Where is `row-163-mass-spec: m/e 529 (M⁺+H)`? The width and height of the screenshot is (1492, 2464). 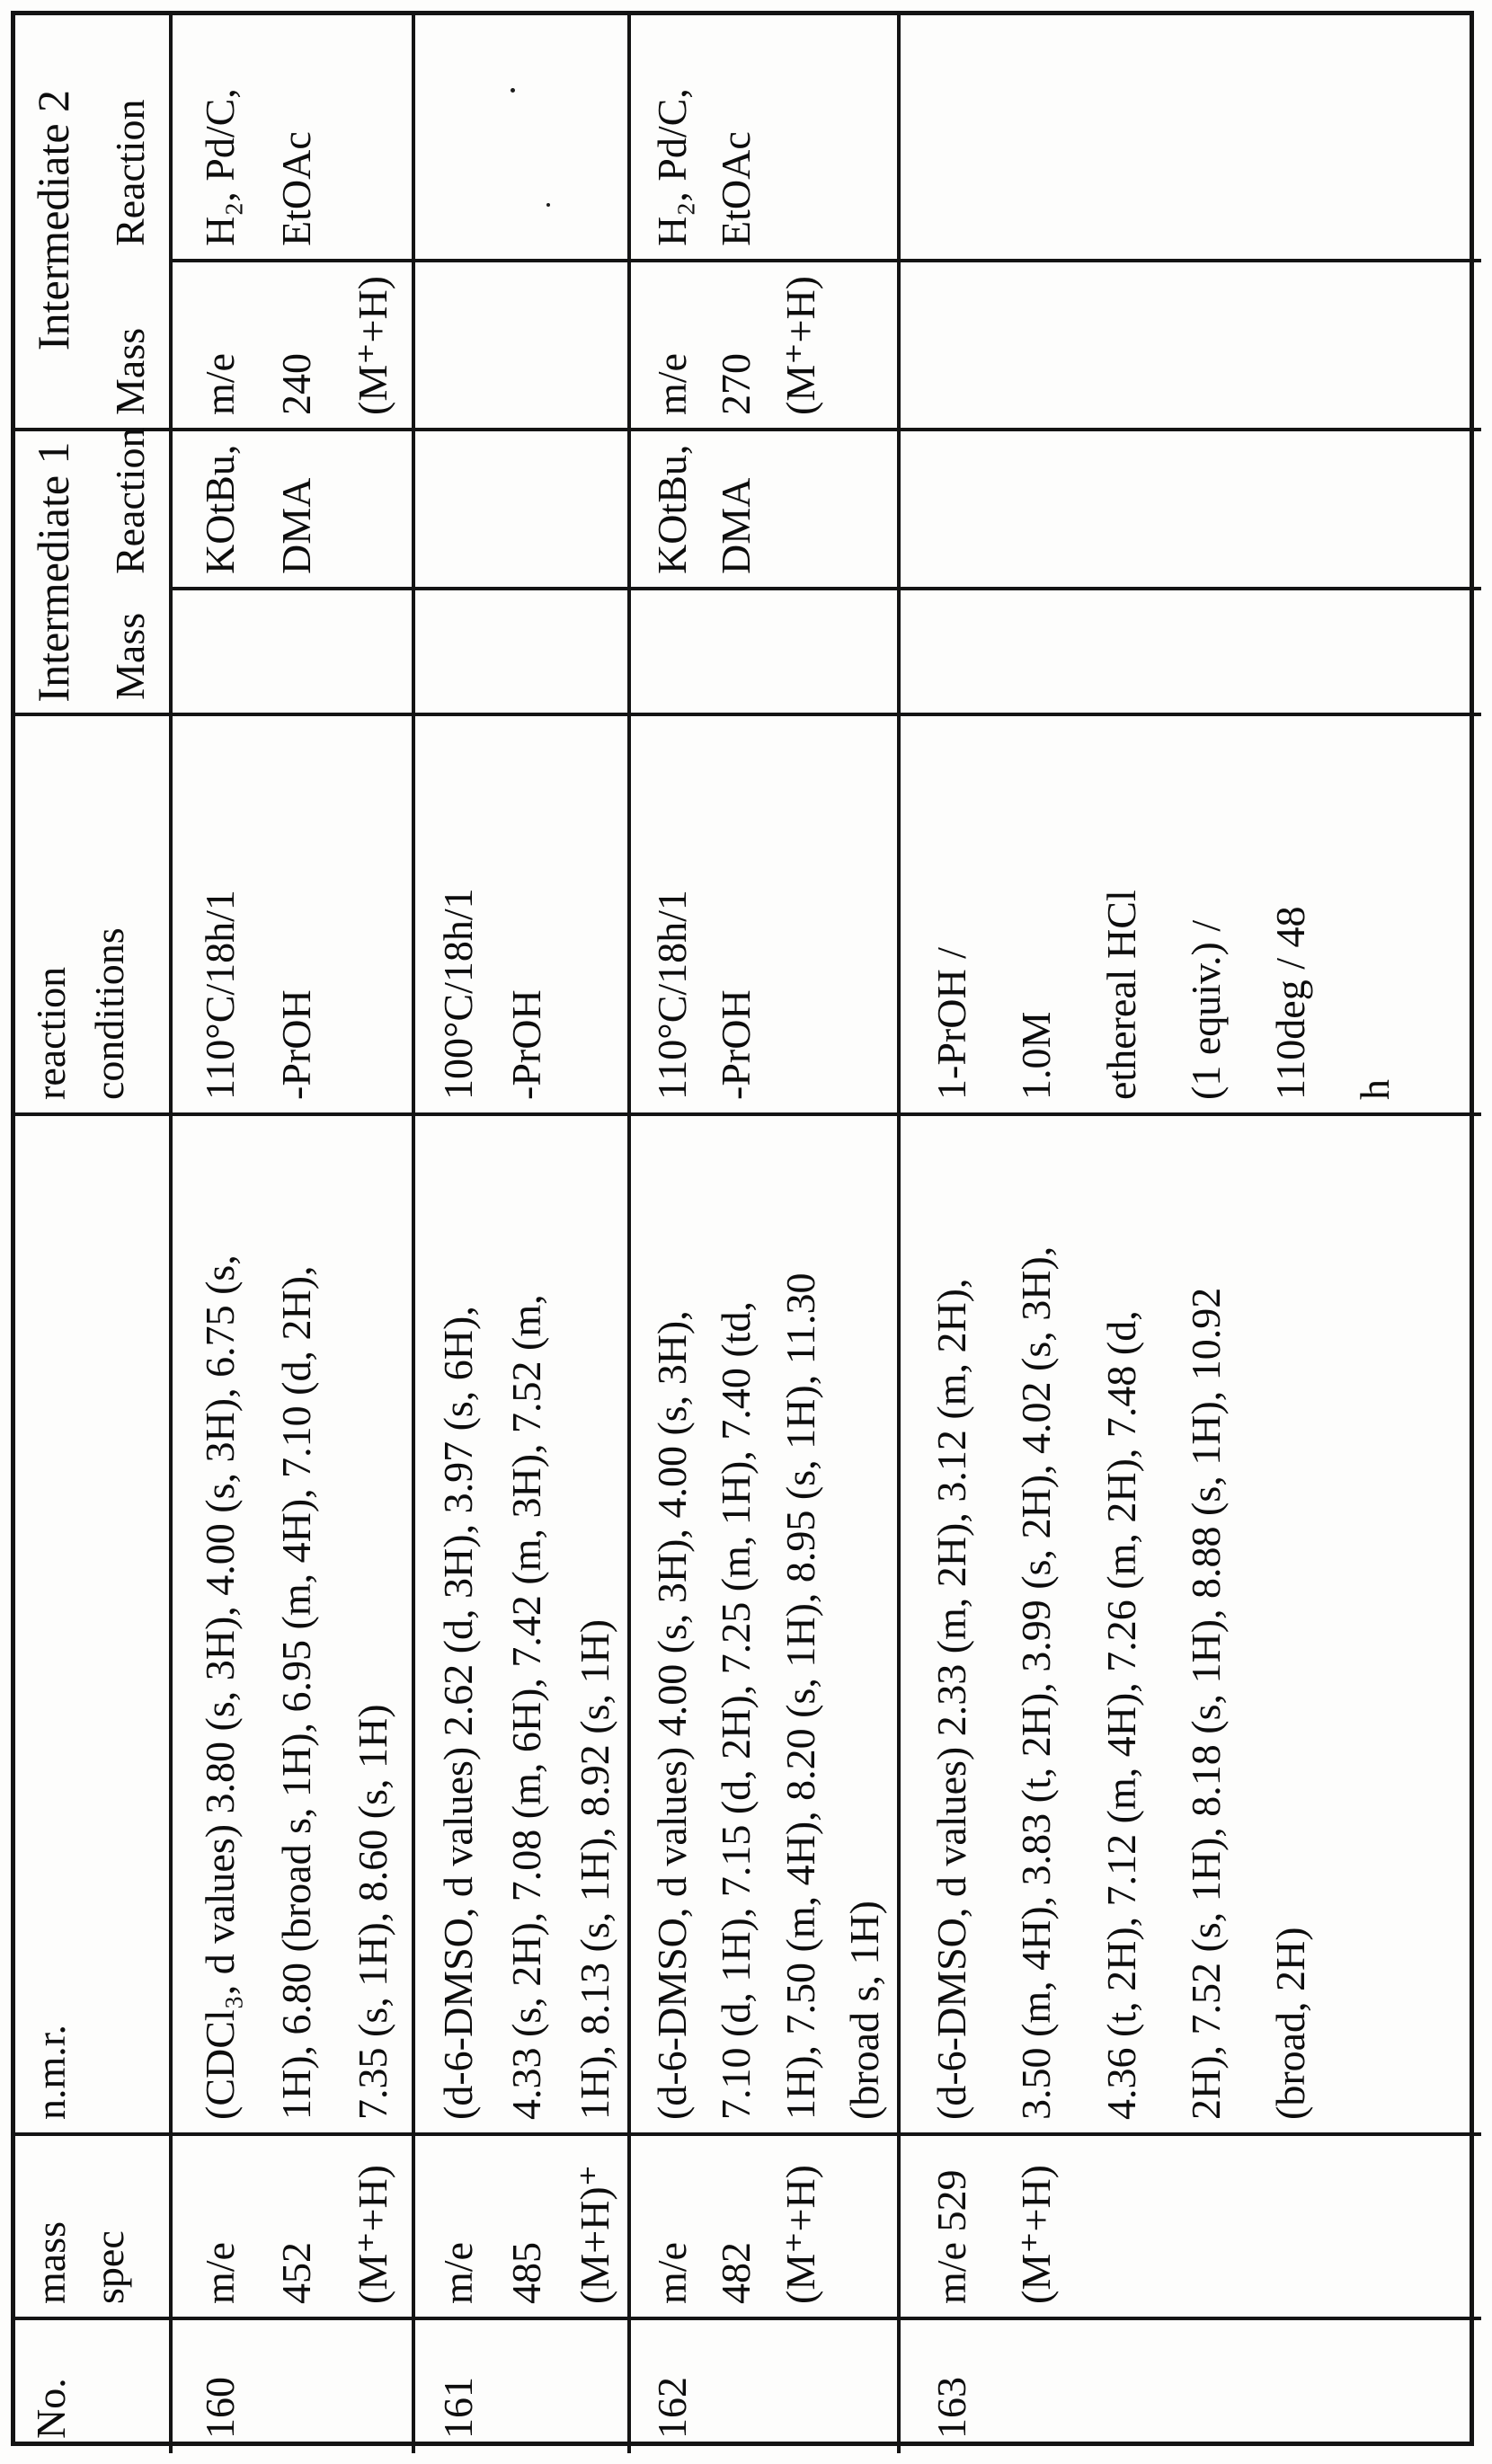
row-163-mass-spec: m/e 529 (M⁺+H) is located at coordinates (994, 2234).